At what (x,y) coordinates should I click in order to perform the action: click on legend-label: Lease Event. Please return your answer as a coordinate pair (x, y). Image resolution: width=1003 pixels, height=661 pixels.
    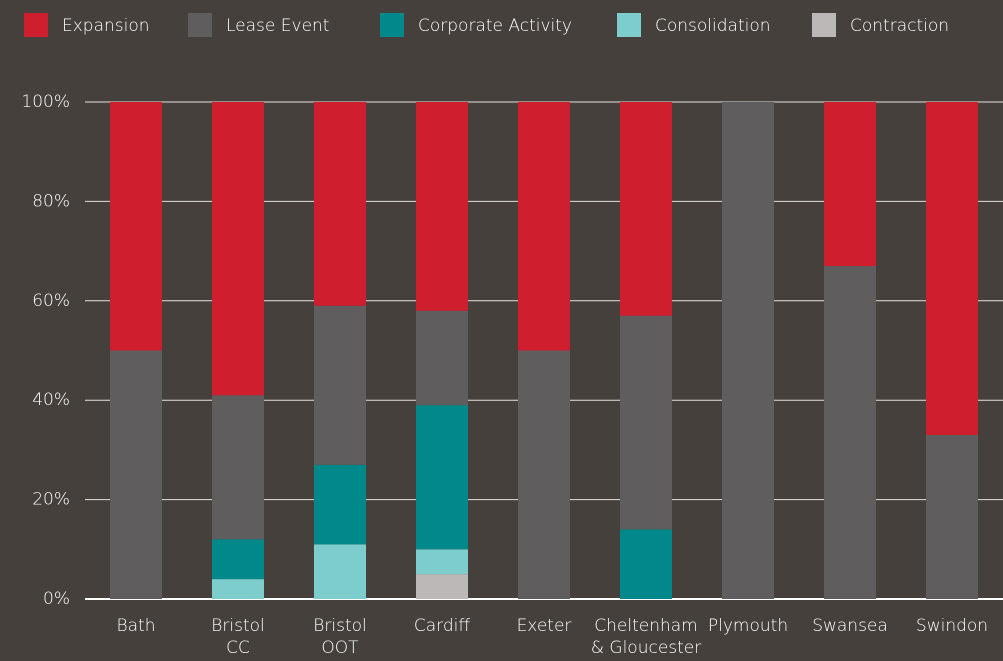
    Looking at the image, I should click on (277, 26).